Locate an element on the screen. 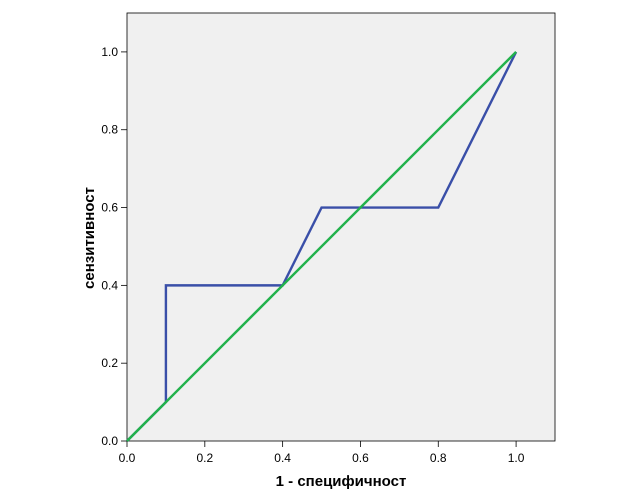 This screenshot has height=500, width=625. x-tick-label: 1.0 is located at coordinates (516, 458).